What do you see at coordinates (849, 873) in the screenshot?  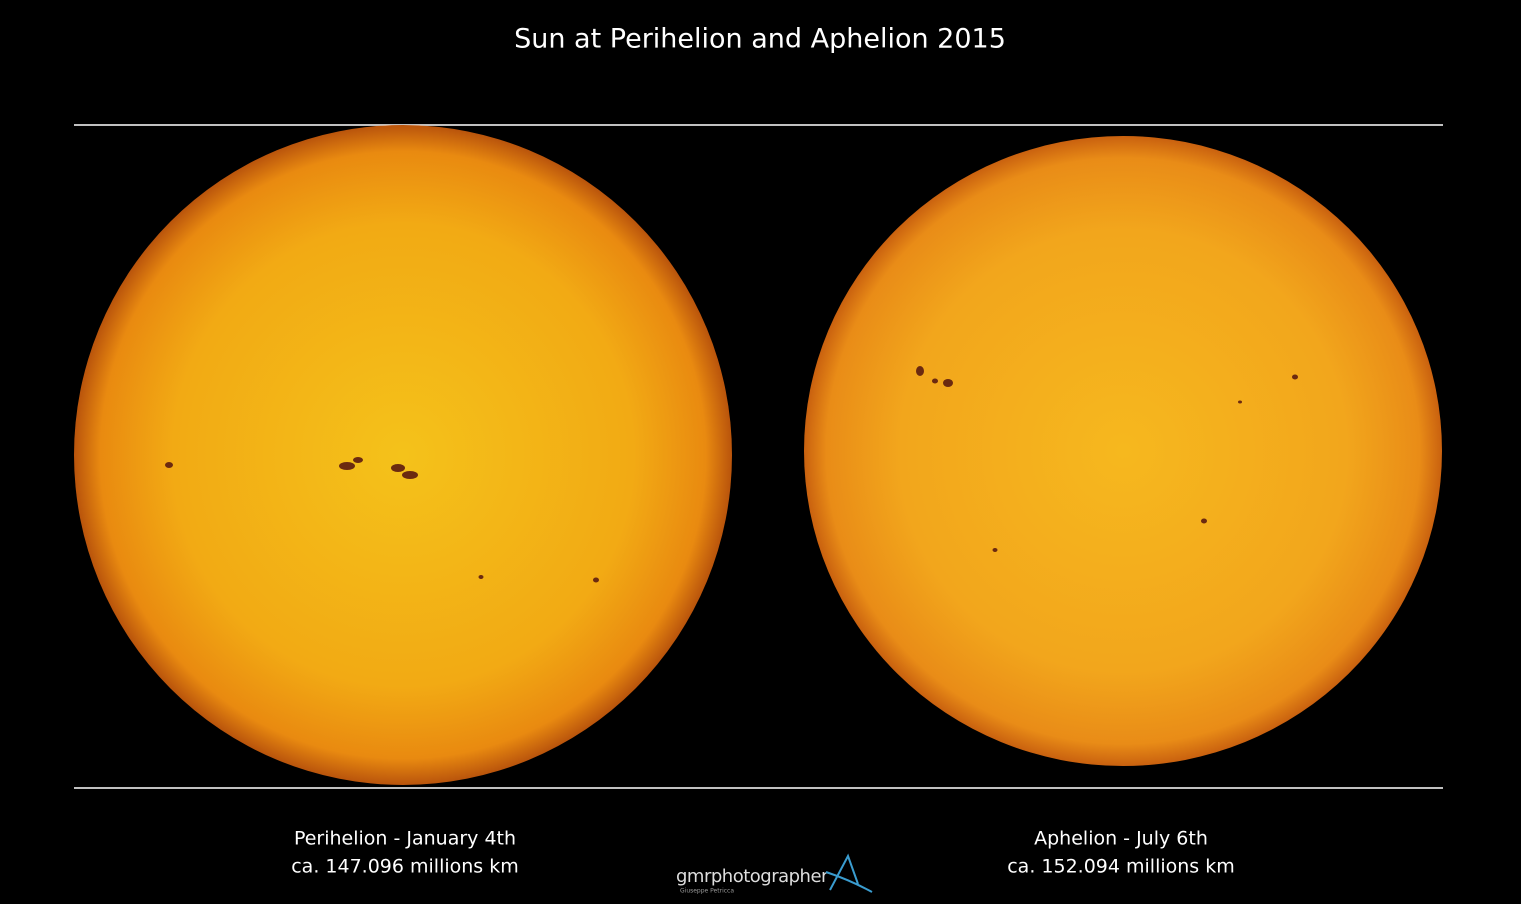 I see `watermark-logo` at bounding box center [849, 873].